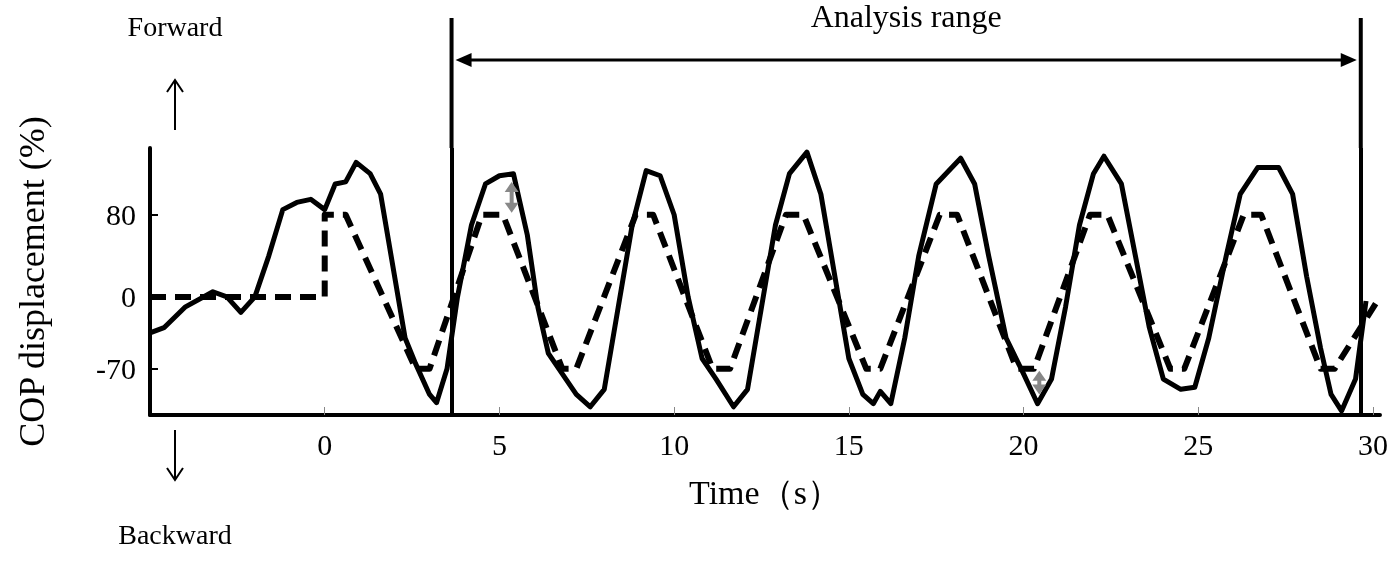 Image resolution: width=1391 pixels, height=562 pixels. Describe the element at coordinates (32, 281) in the screenshot. I see `y-axis-title: COP displacement (%)` at that location.